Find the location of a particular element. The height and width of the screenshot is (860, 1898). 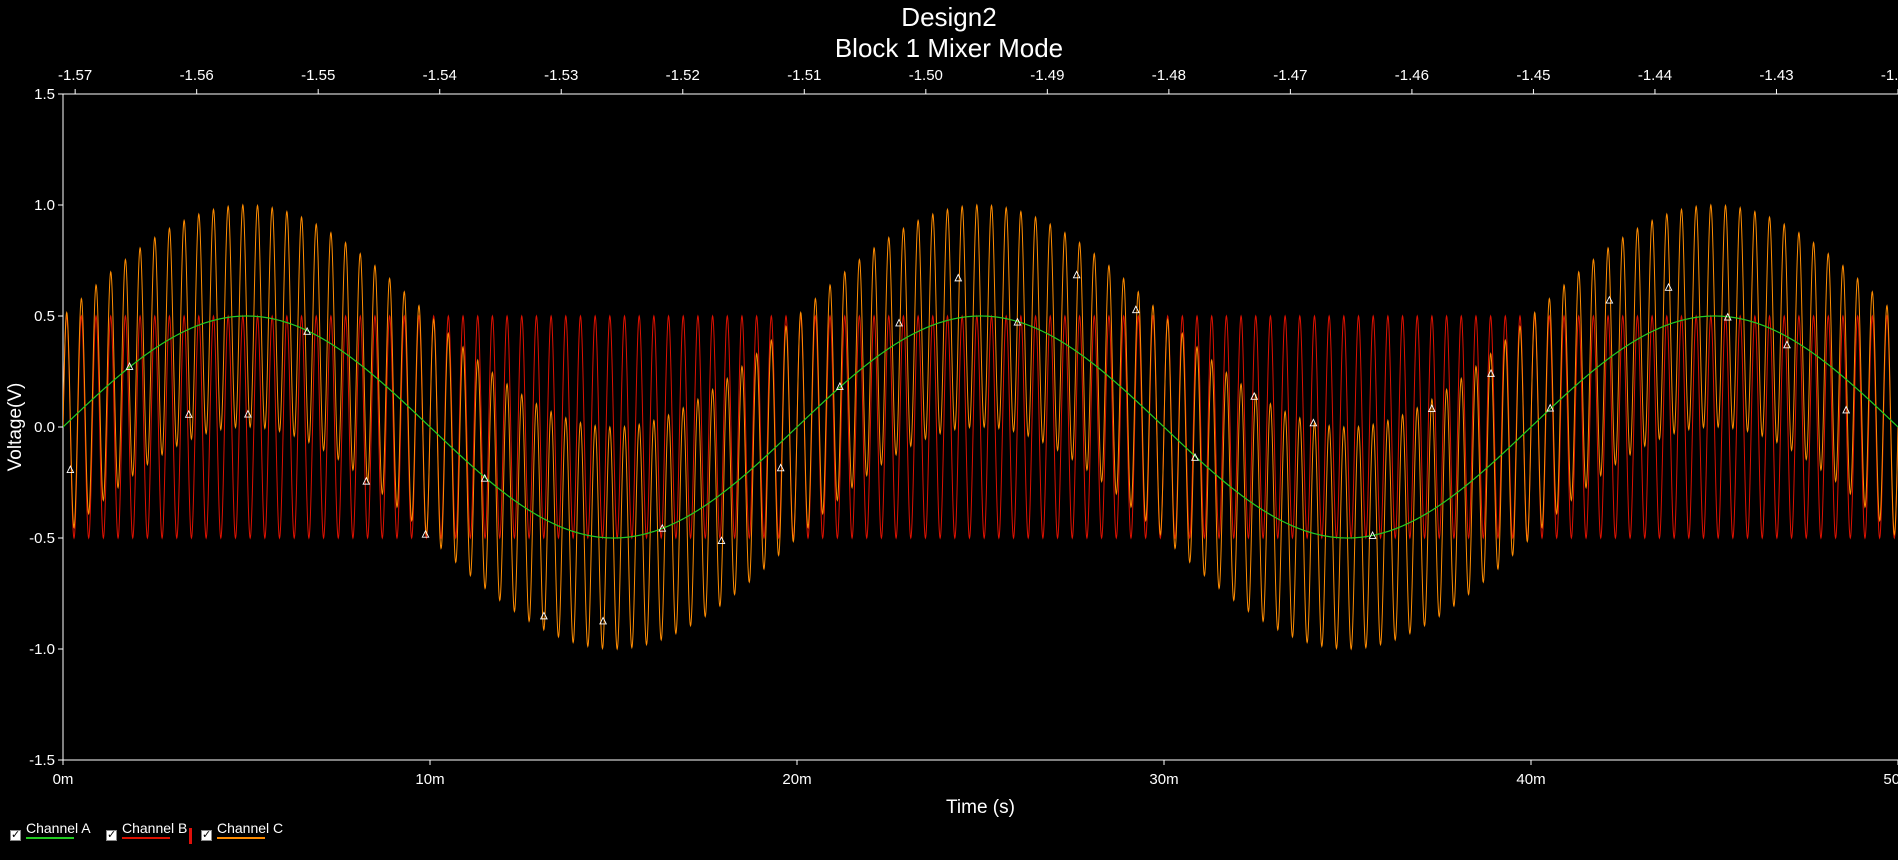

top-tick-label: -1.53 is located at coordinates (561, 75).